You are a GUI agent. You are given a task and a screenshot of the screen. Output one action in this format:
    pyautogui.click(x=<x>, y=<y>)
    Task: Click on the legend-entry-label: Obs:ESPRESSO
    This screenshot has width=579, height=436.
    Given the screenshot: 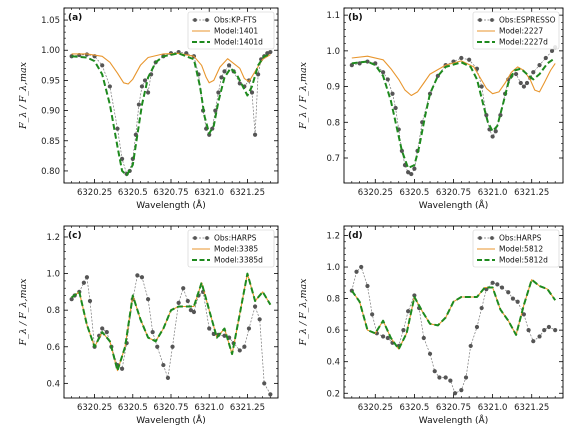 What is the action you would take?
    pyautogui.click(x=527, y=20)
    